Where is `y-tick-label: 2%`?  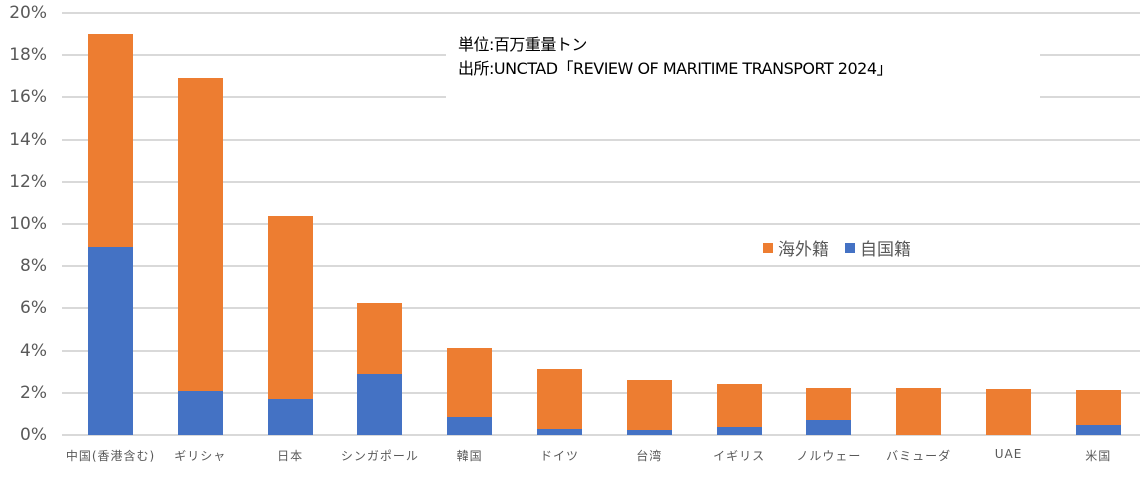
y-tick-label: 2% is located at coordinates (33, 392).